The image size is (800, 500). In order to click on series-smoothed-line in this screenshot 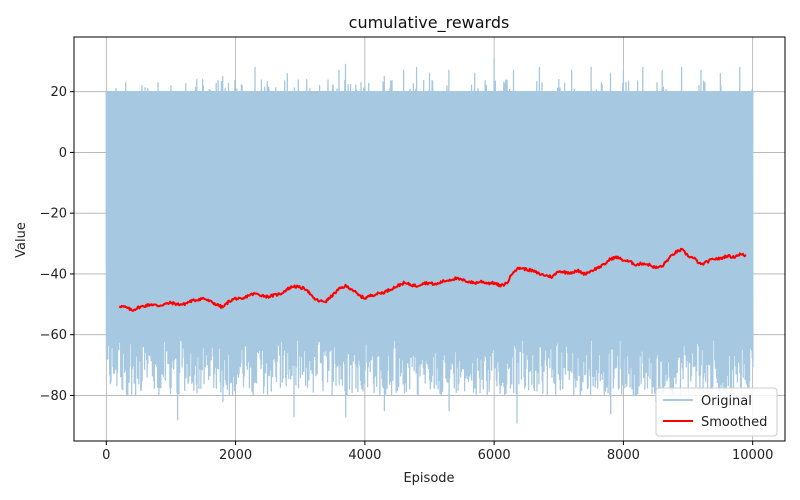, I will do `click(432, 279)`.